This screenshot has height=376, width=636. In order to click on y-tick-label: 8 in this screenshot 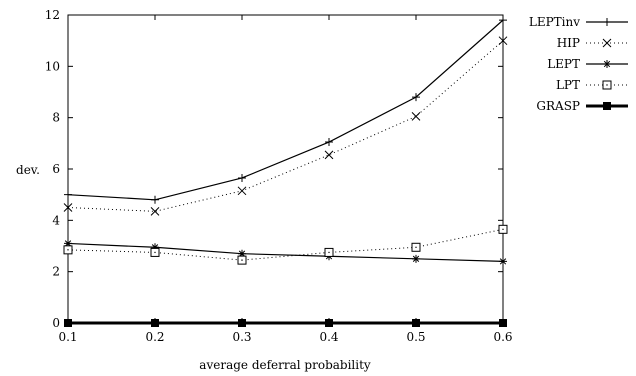, I will do `click(56, 118)`.